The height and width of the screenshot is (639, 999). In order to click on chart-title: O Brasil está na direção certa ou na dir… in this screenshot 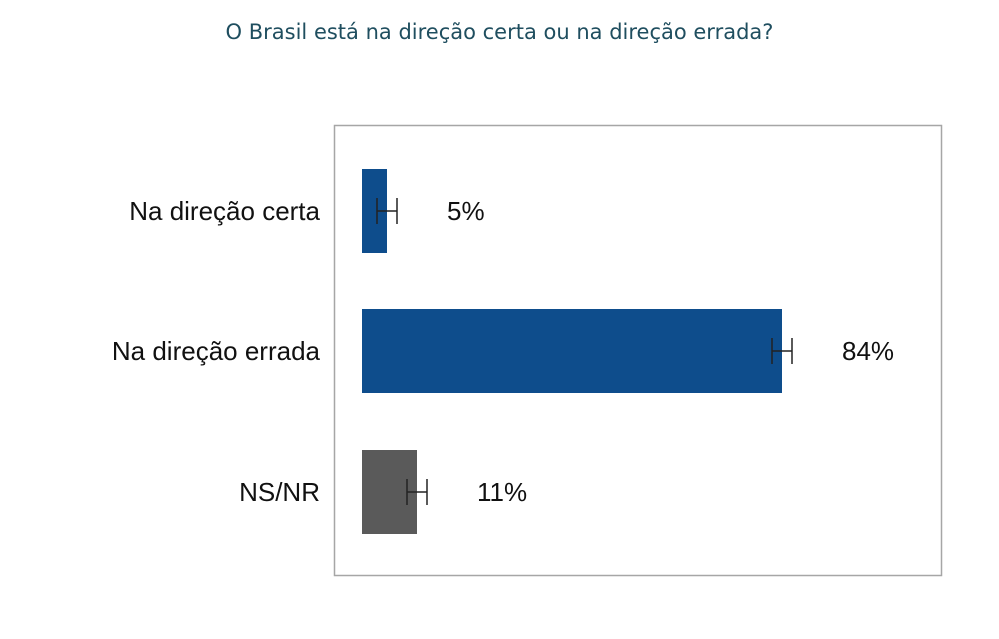, I will do `click(499, 32)`.